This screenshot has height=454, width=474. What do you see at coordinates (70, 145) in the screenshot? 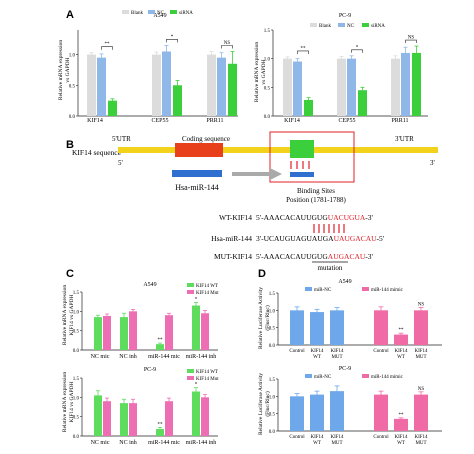
I see `panel-letter-b: B` at bounding box center [70, 145].